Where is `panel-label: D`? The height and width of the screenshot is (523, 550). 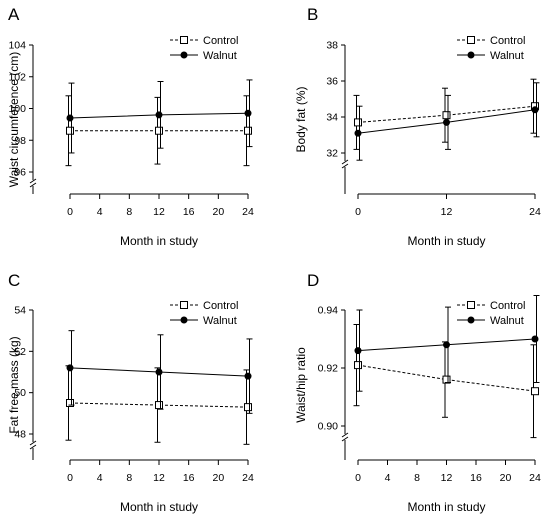
panel-label: D is located at coordinates (313, 280).